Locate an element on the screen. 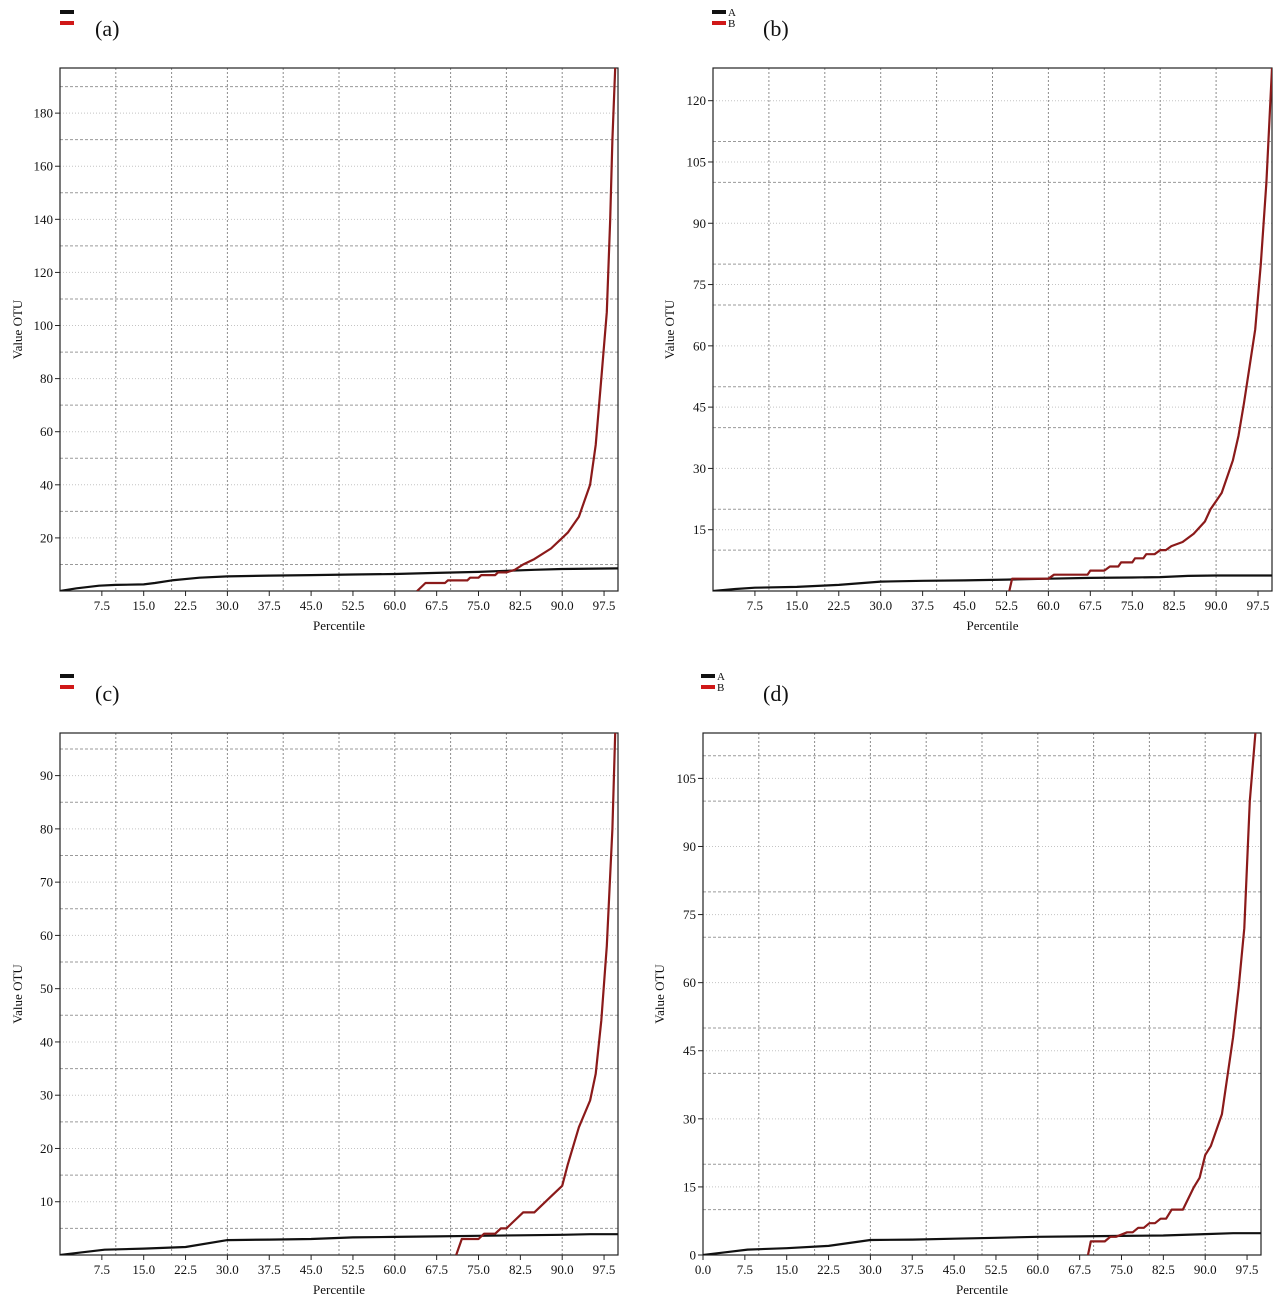 This screenshot has height=1298, width=1274. panel-label: (a) is located at coordinates (107, 28).